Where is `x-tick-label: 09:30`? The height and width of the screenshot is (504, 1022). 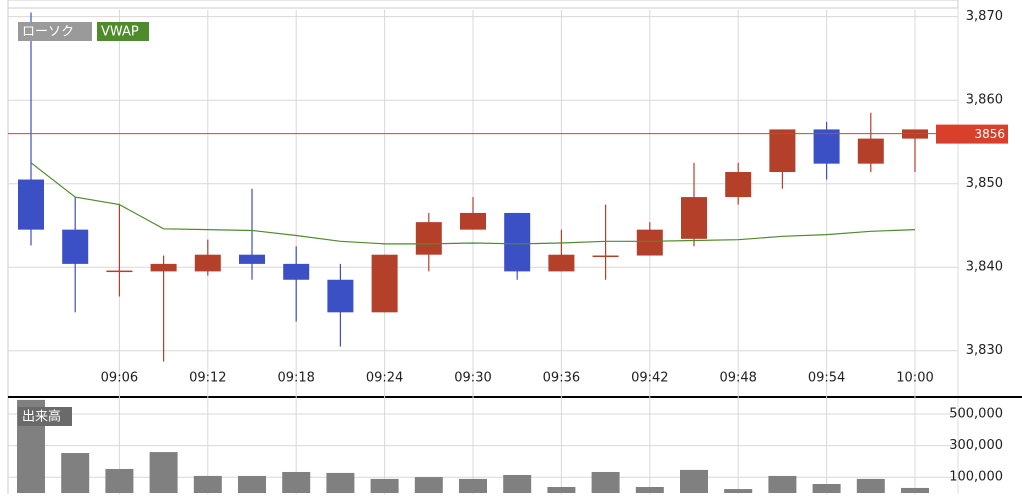 x-tick-label: 09:30 is located at coordinates (472, 378).